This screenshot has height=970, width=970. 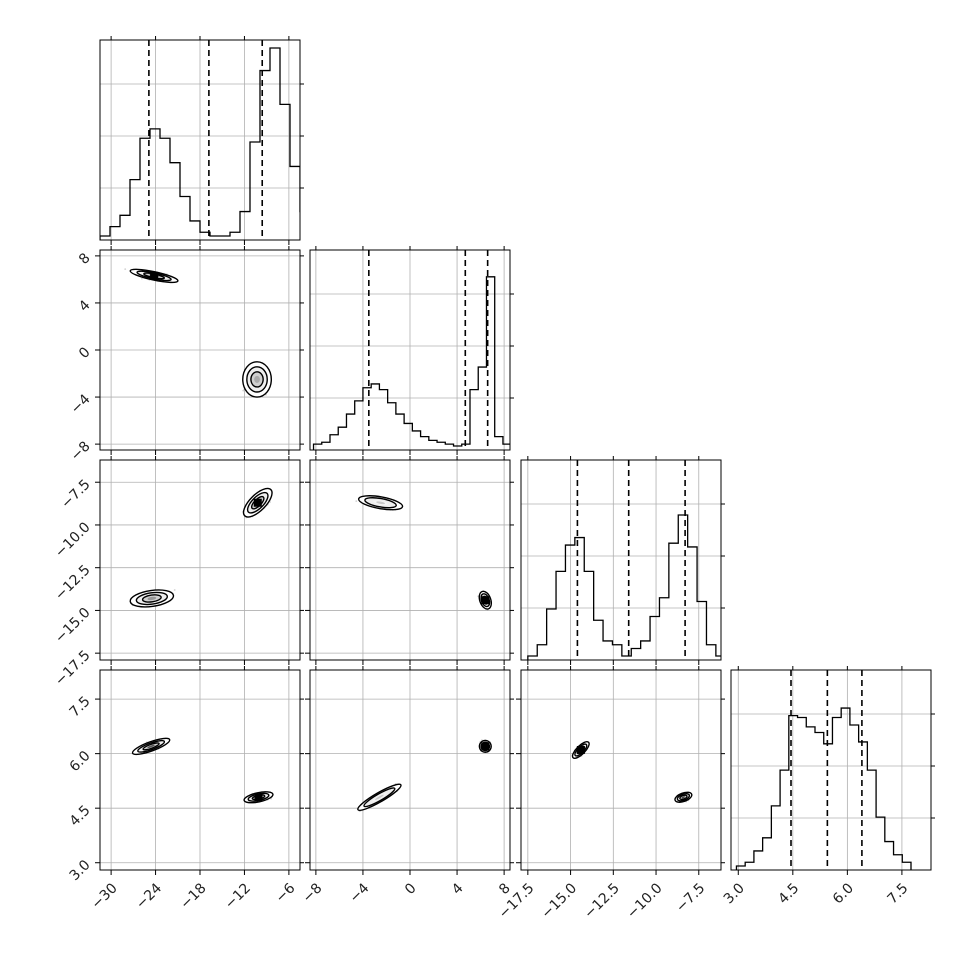 What do you see at coordinates (85, 306) in the screenshot?
I see `y-tick-label: 4` at bounding box center [85, 306].